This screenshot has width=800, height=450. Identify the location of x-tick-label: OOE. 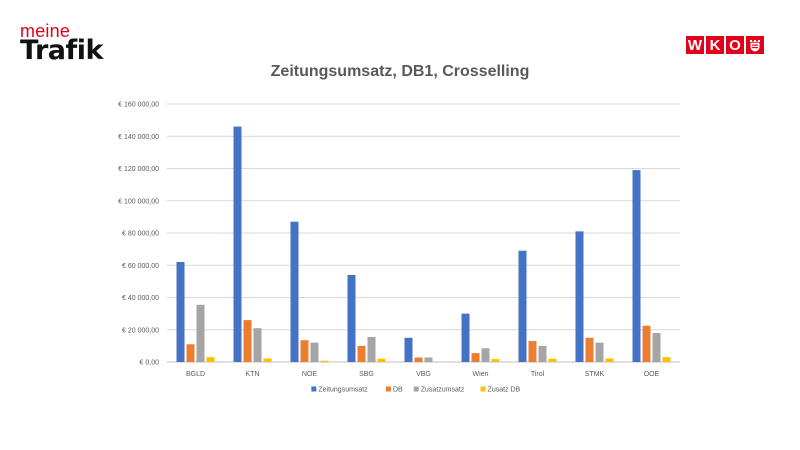
(652, 374).